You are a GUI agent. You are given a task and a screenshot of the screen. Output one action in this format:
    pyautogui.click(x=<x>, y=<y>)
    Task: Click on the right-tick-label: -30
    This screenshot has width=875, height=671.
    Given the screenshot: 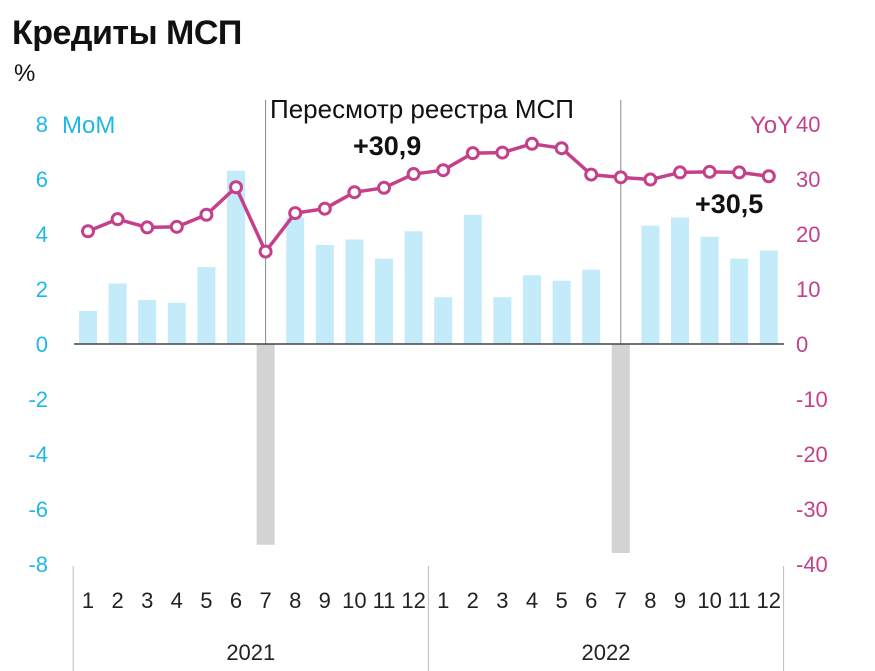 What is the action you would take?
    pyautogui.click(x=812, y=509)
    